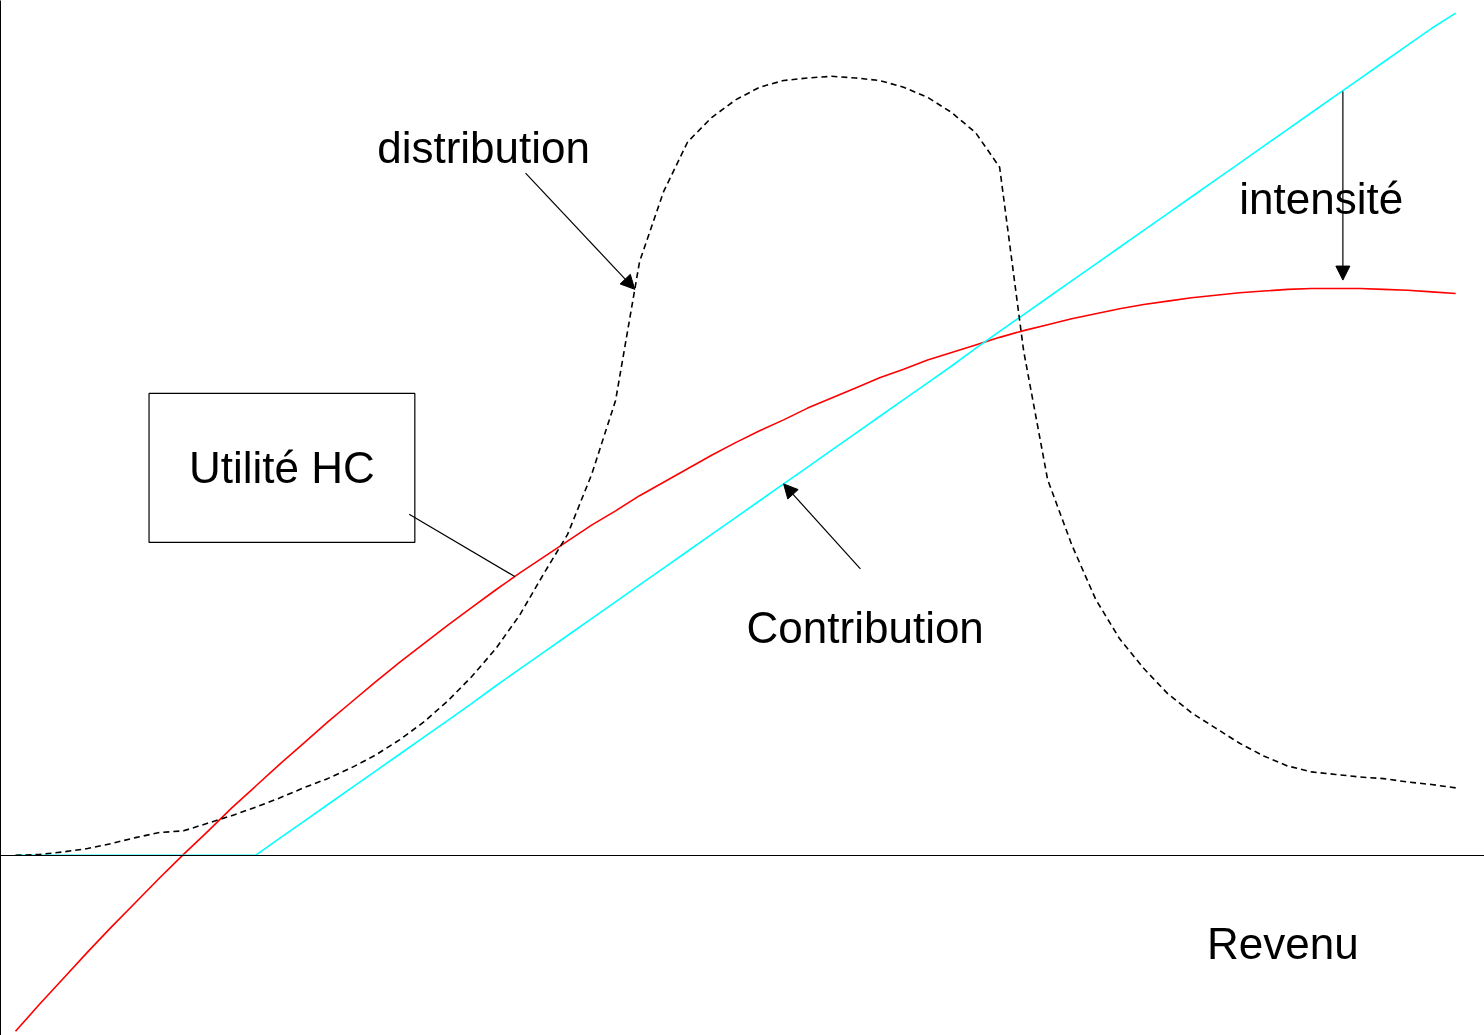 This screenshot has height=1035, width=1484. What do you see at coordinates (483, 148) in the screenshot?
I see `annotation: distribution` at bounding box center [483, 148].